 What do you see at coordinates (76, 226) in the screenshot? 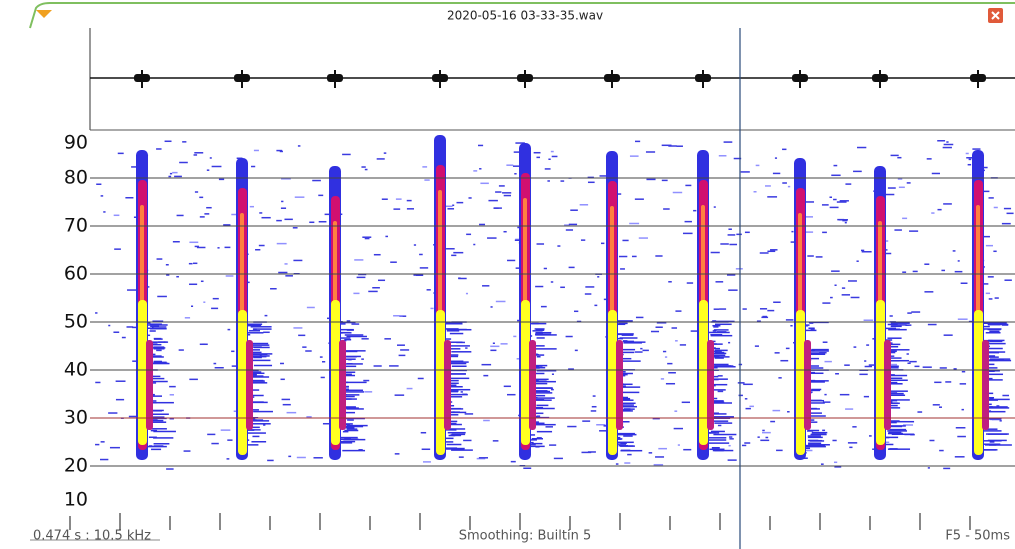
I see `y-tick-label: 70` at bounding box center [76, 226].